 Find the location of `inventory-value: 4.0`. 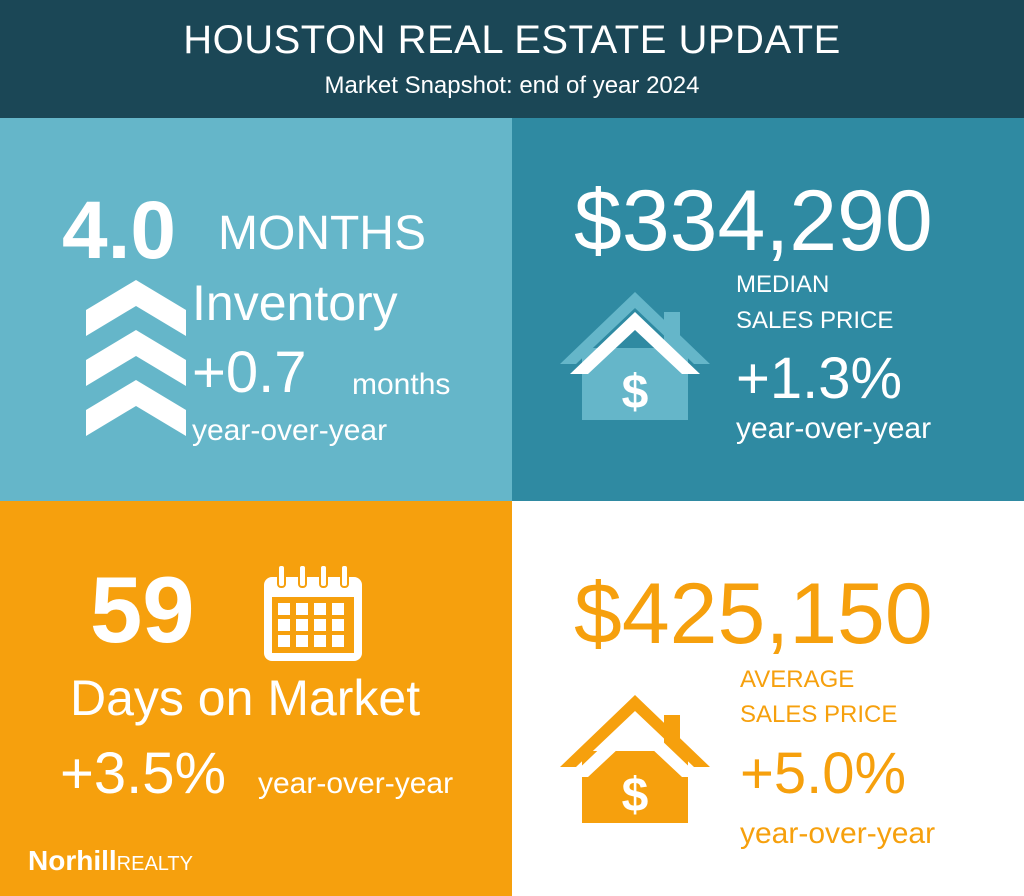

inventory-value: 4.0 is located at coordinates (119, 230).